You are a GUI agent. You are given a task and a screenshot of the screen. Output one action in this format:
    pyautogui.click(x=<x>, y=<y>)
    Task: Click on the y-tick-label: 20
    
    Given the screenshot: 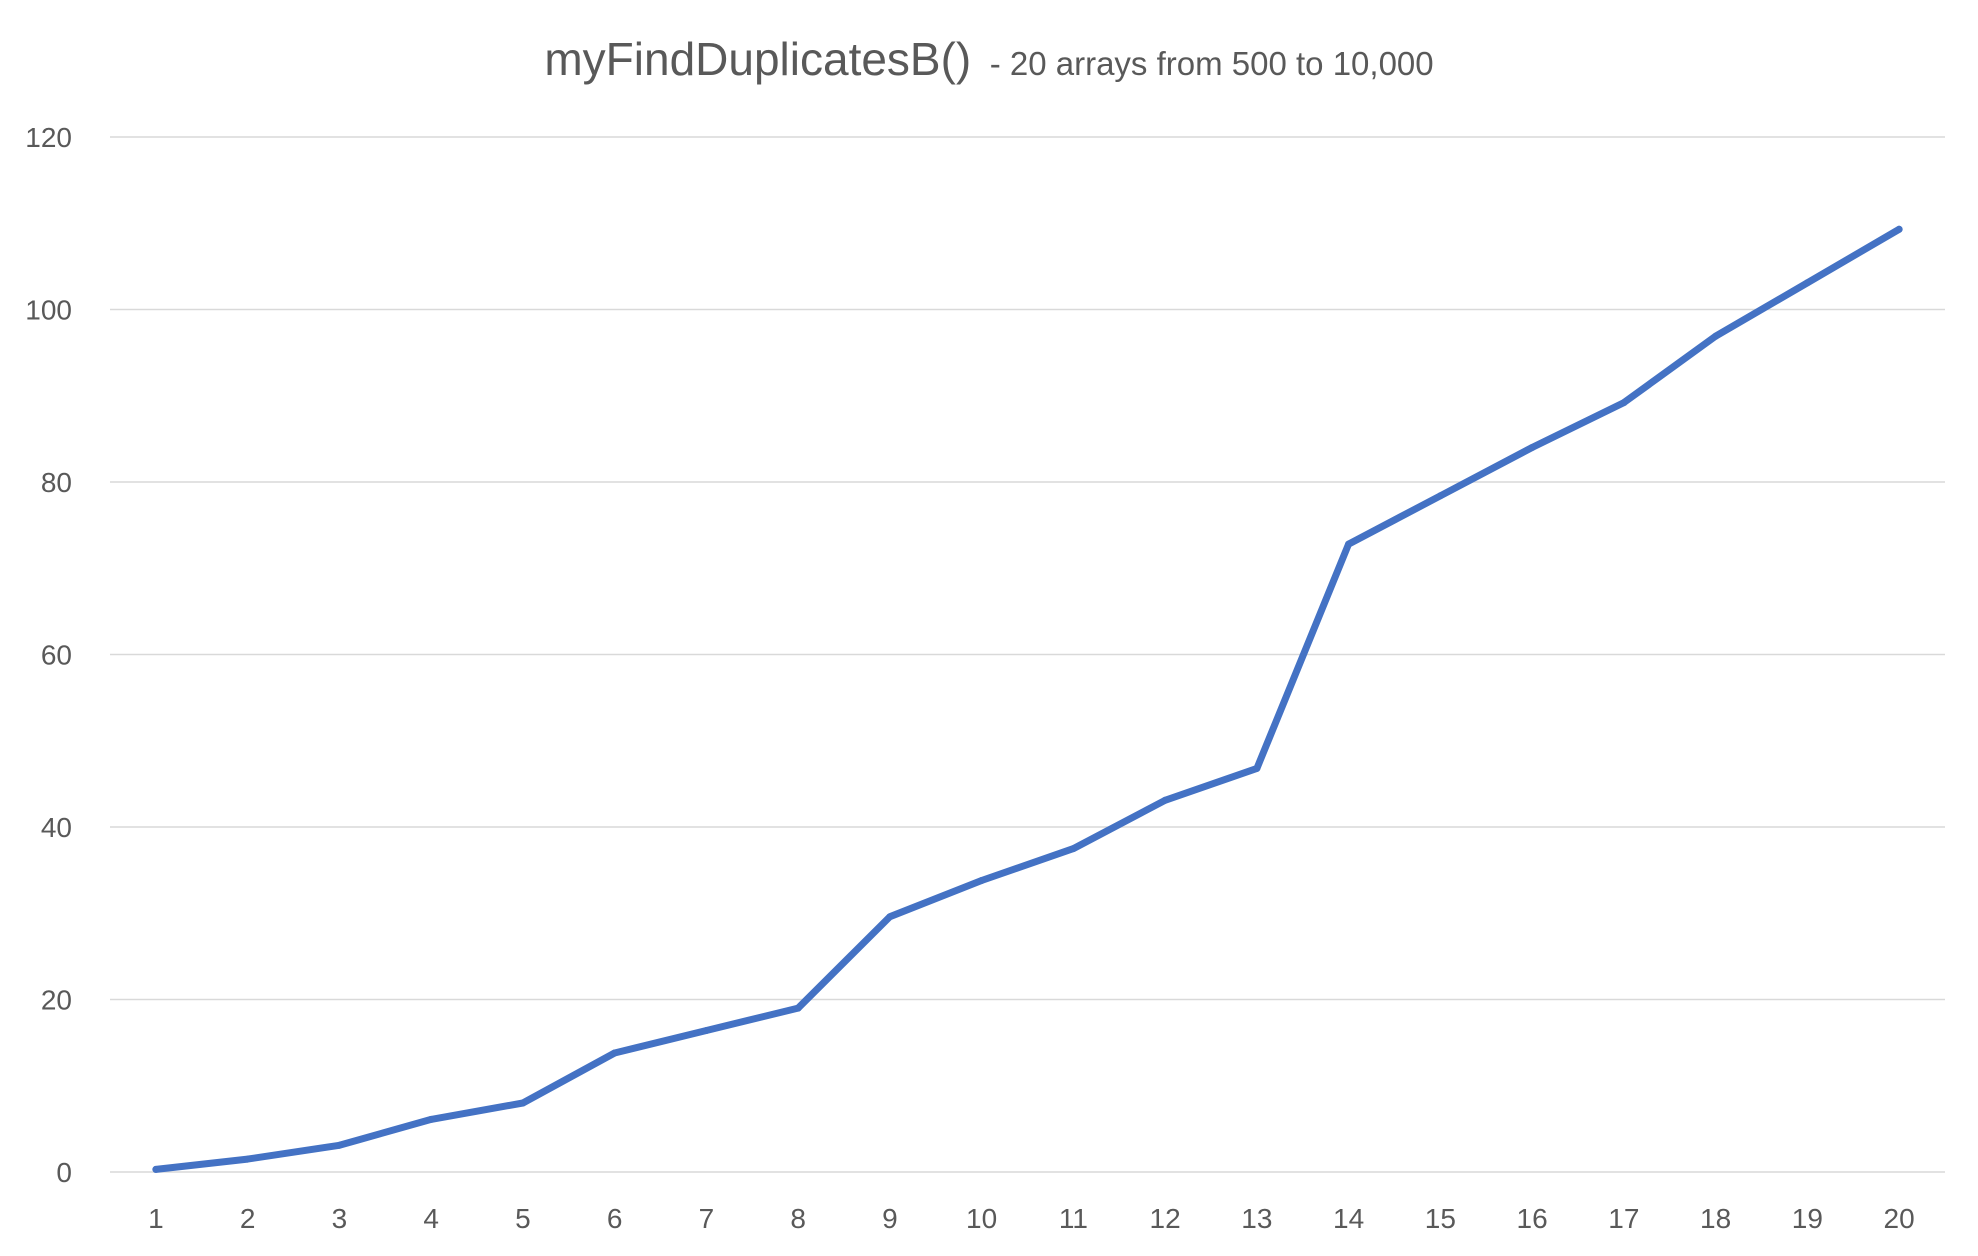 What is the action you would take?
    pyautogui.click(x=56, y=1000)
    